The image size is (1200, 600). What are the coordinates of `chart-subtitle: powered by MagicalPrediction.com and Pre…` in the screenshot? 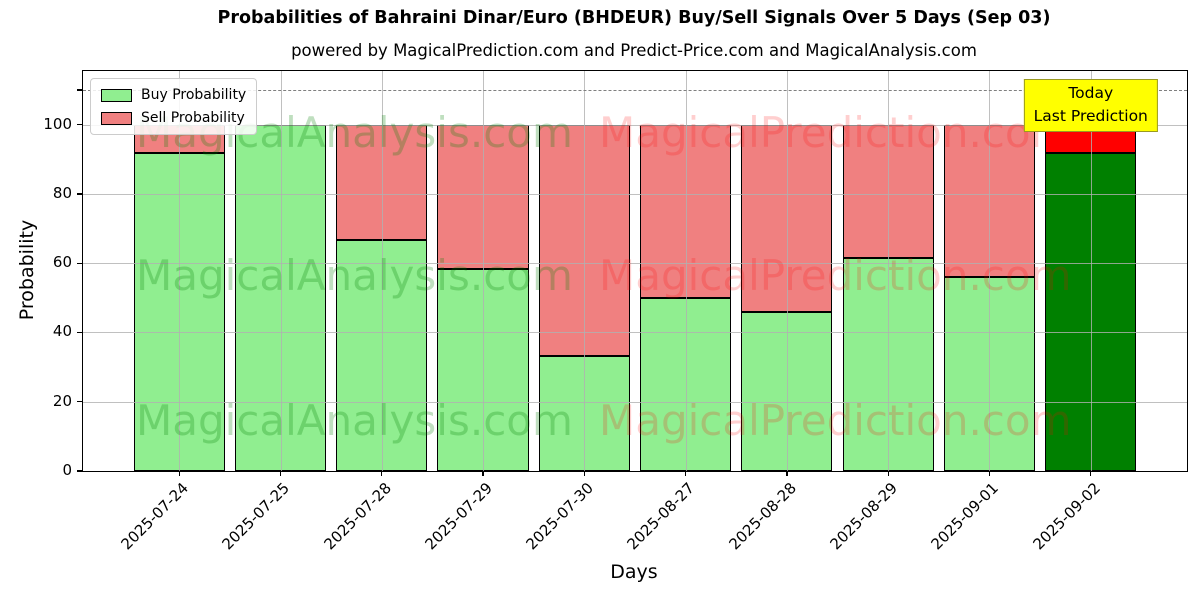 It's located at (634, 50).